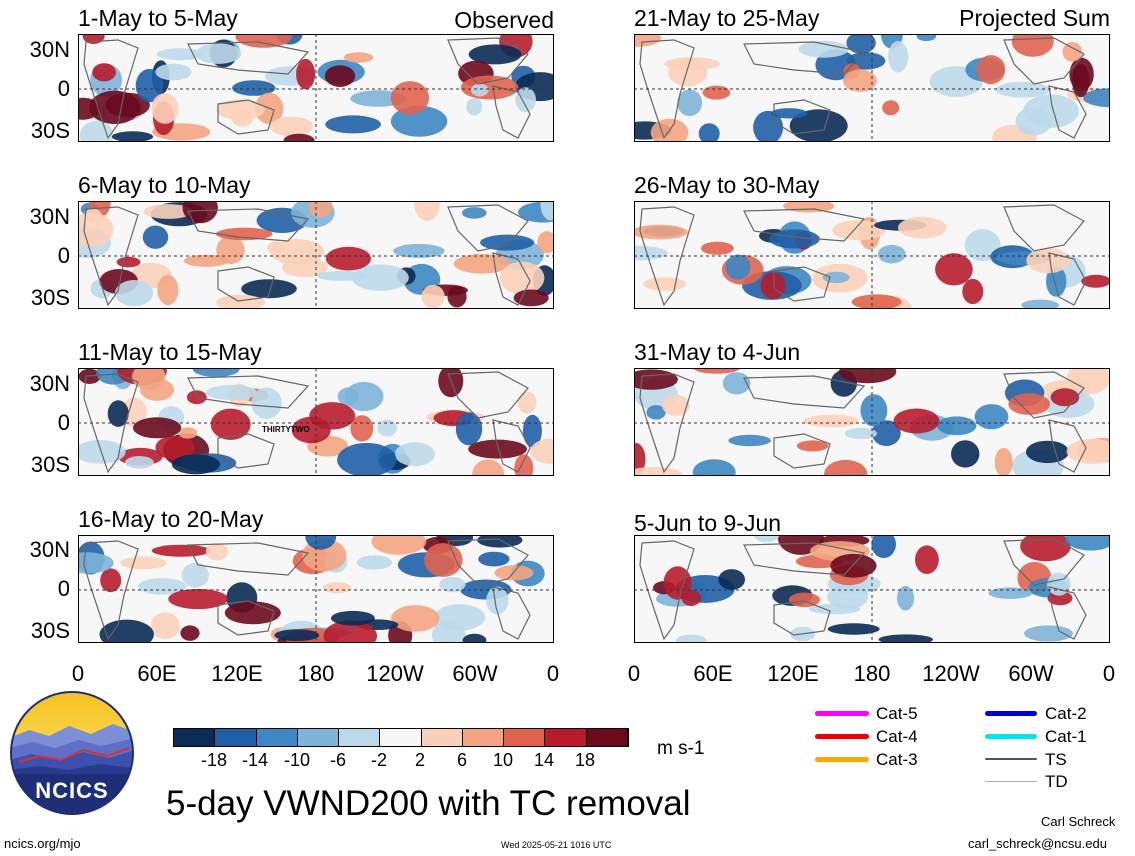 Image resolution: width=1135 pixels, height=856 pixels. What do you see at coordinates (842, 736) in the screenshot?
I see `legend-swatch-cat4` at bounding box center [842, 736].